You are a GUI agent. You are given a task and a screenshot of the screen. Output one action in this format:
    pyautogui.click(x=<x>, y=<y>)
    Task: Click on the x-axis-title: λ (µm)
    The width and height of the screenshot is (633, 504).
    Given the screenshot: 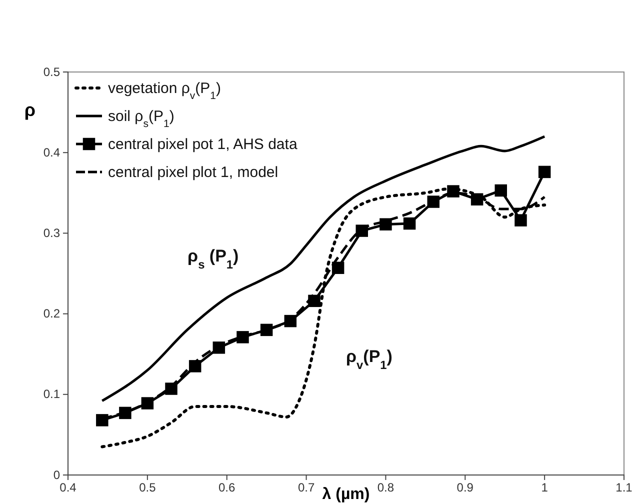 What is the action you would take?
    pyautogui.click(x=346, y=494)
    